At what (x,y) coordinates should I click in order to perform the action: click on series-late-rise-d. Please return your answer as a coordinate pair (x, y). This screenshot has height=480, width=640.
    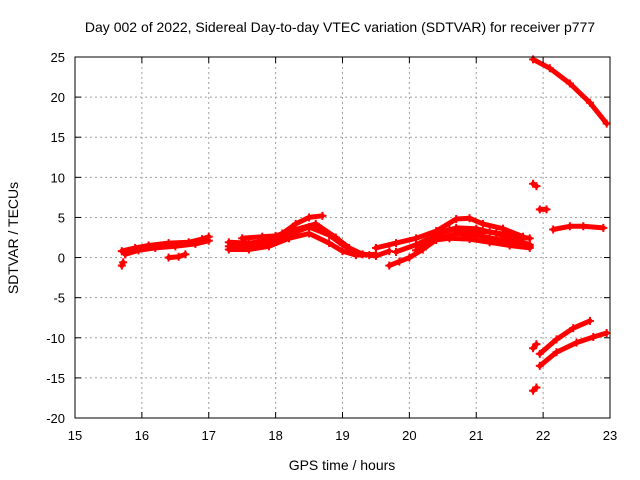
    Looking at the image, I should click on (459, 252).